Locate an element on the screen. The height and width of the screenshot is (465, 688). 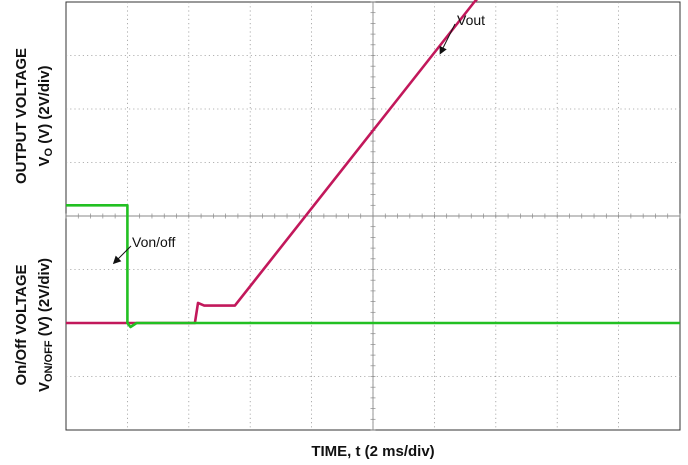
x-axis-label: TIME, t (2 ms/div) is located at coordinates (372, 451).